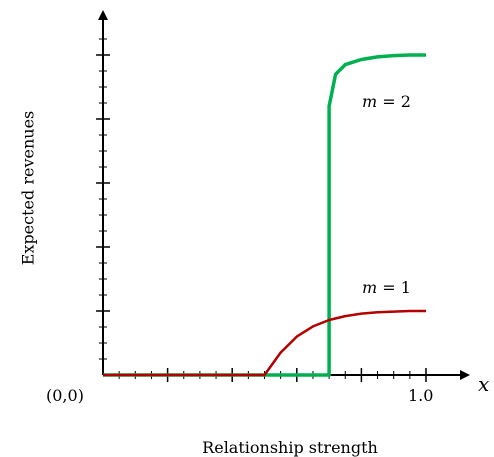  I want to click on series-label-m2: m = 2, so click(386, 101).